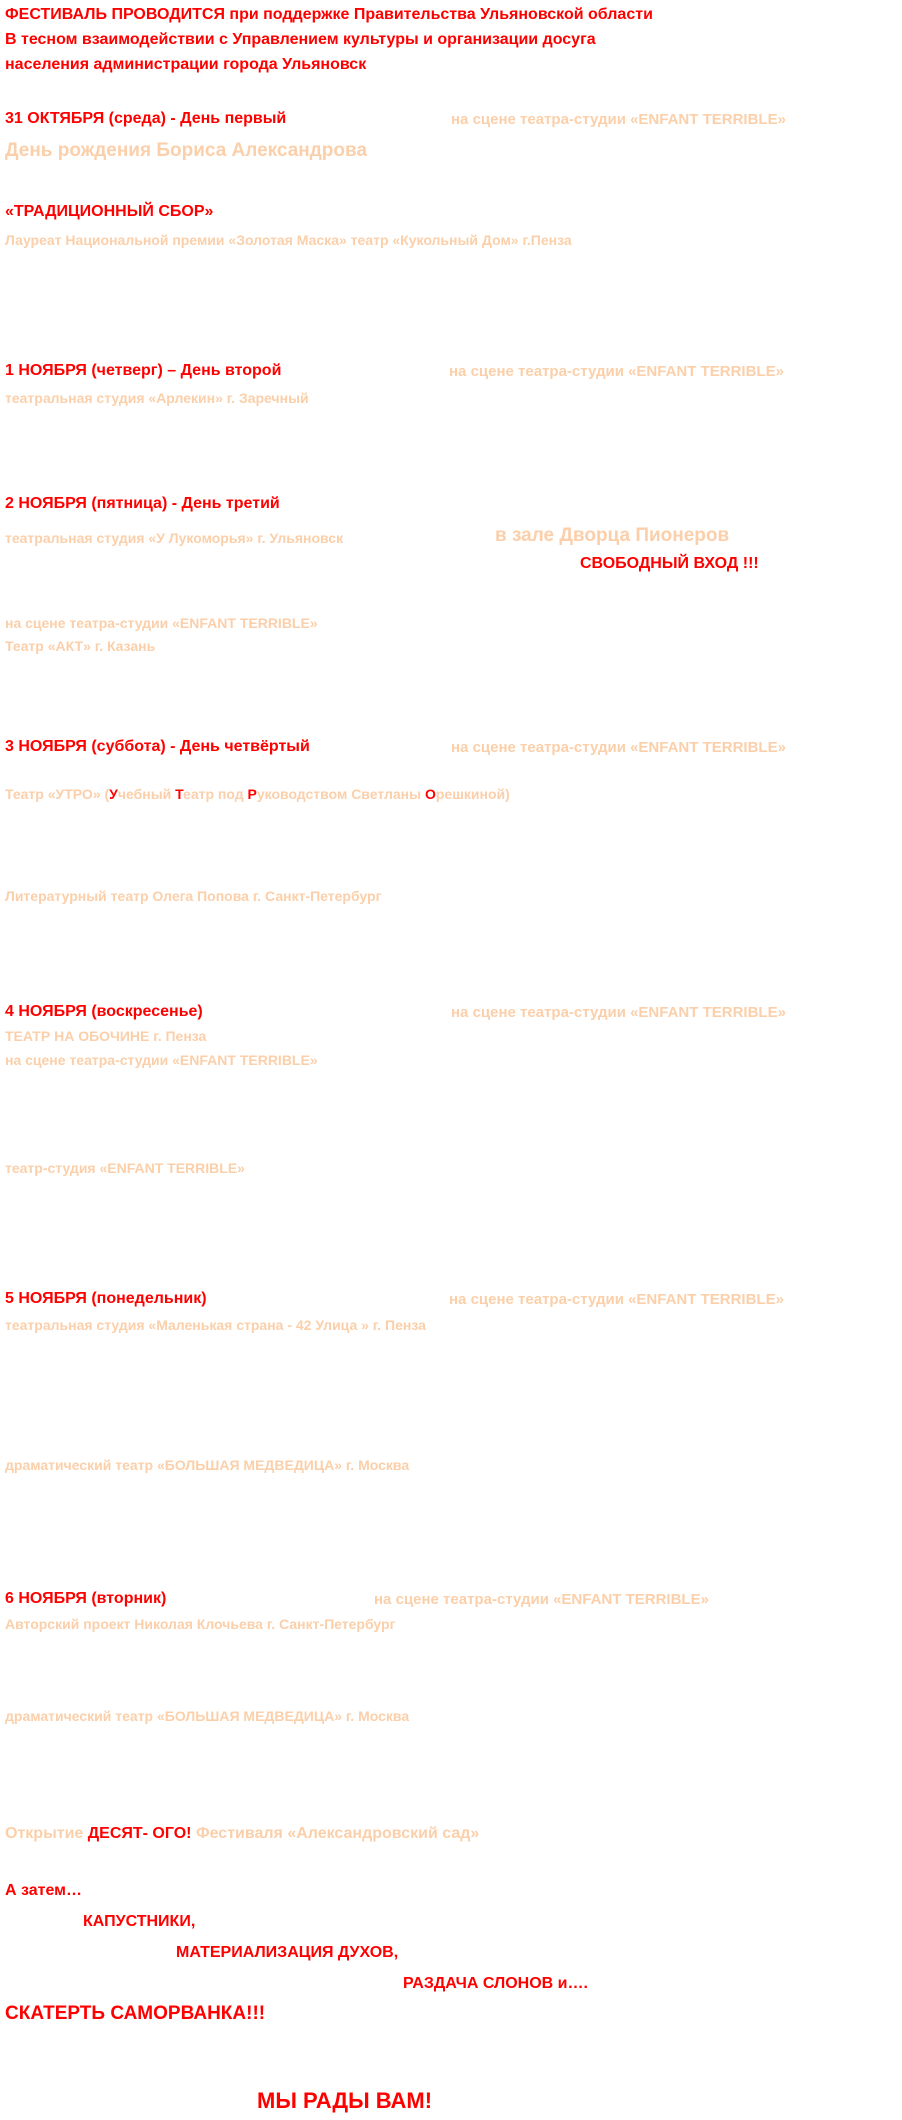  I want to click on day4-title: 3 НОЯБРЯ (суббота) - День четвёртый, so click(157, 746).